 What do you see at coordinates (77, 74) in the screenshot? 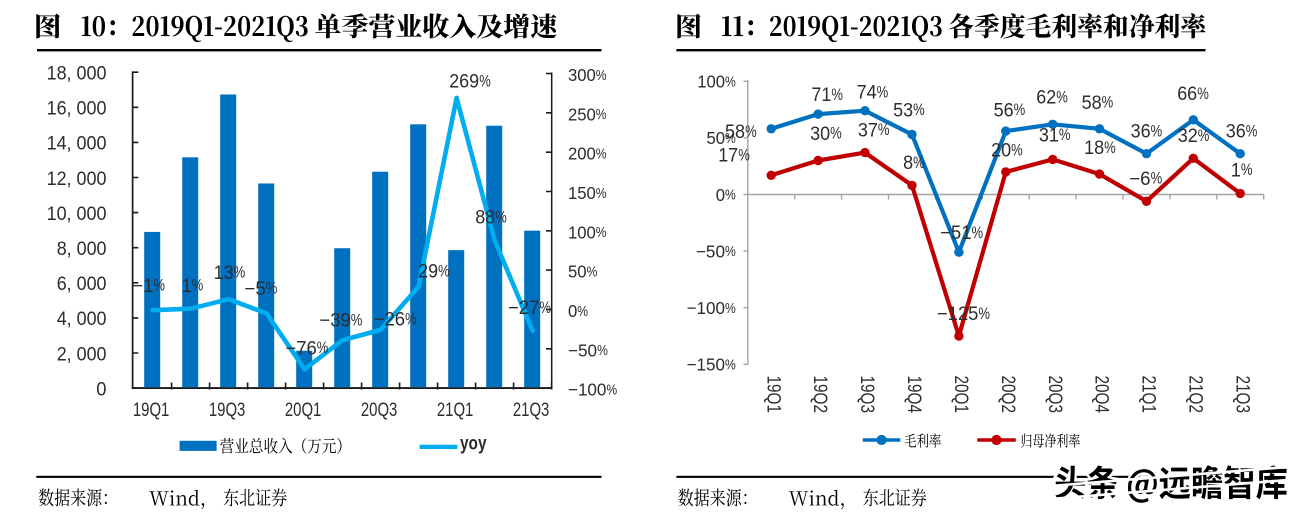
I see `svg-text: 18, 000` at bounding box center [77, 74].